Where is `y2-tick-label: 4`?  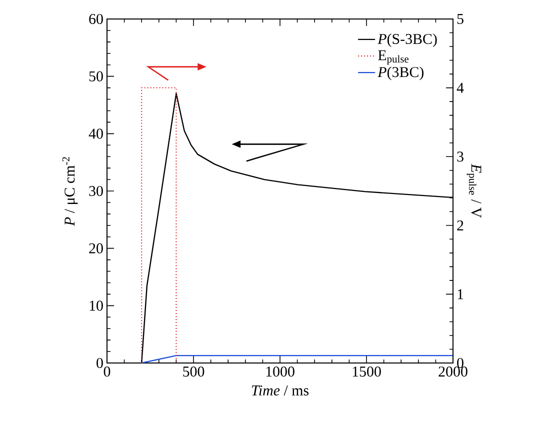
y2-tick-label: 4 is located at coordinates (460, 87).